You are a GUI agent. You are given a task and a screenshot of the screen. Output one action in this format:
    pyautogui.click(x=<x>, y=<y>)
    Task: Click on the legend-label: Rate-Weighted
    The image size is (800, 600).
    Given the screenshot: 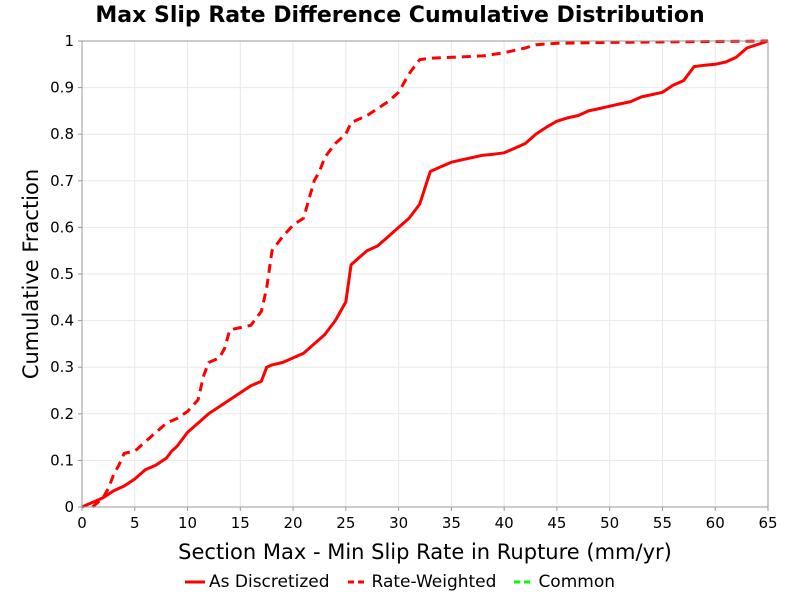 What is the action you would take?
    pyautogui.click(x=434, y=582)
    